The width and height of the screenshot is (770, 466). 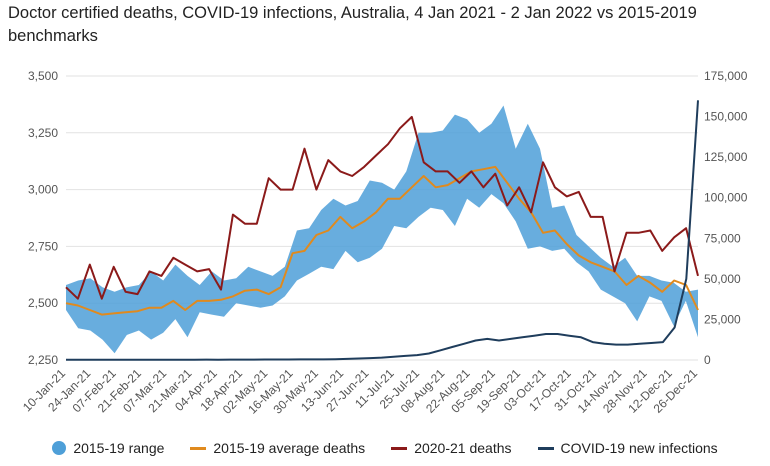 I want to click on legend-item-infections: COVID-19 new infections, so click(x=627, y=448).